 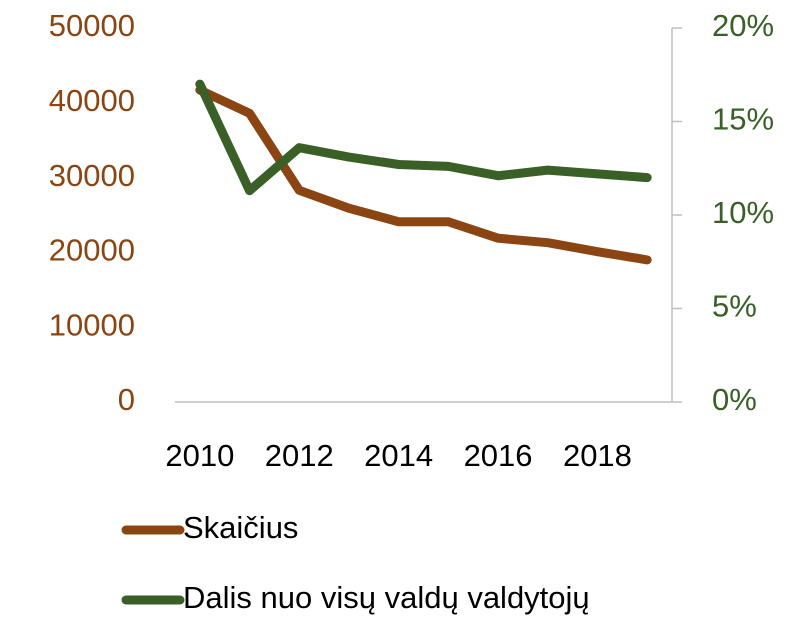 I want to click on y2-tick-label: 5%, so click(x=734, y=306).